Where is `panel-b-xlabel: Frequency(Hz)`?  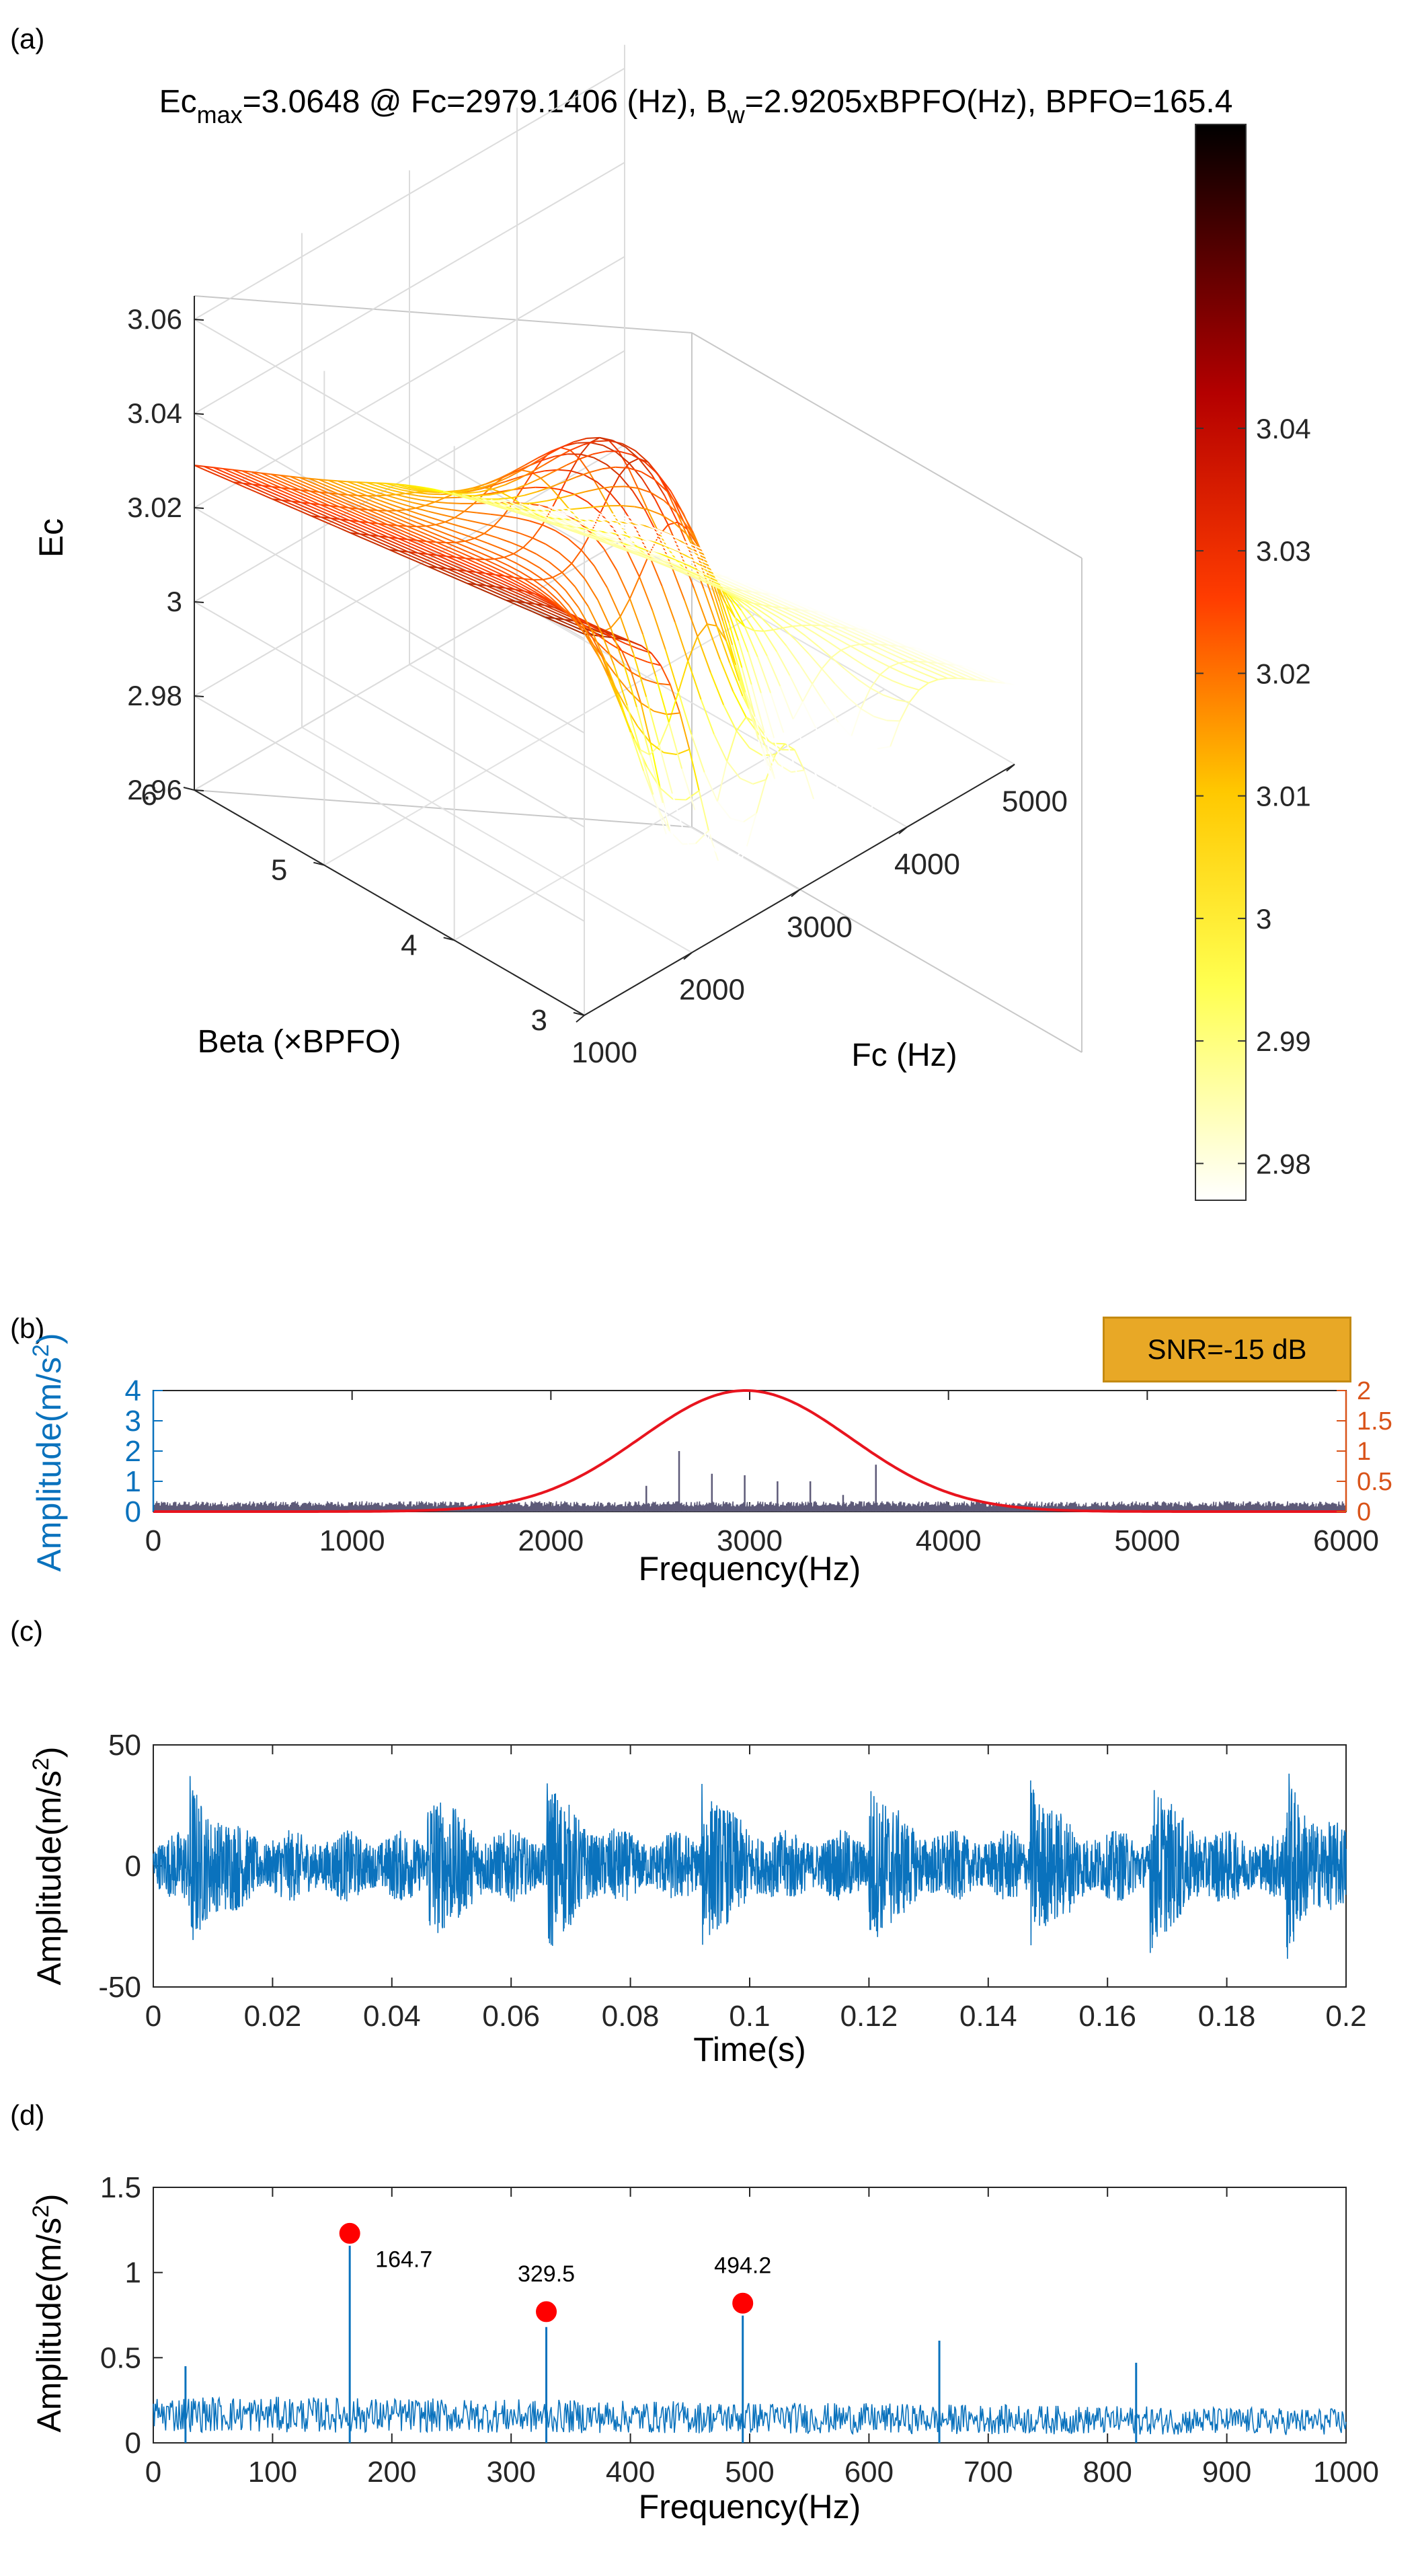
panel-b-xlabel: Frequency(Hz) is located at coordinates (750, 1569).